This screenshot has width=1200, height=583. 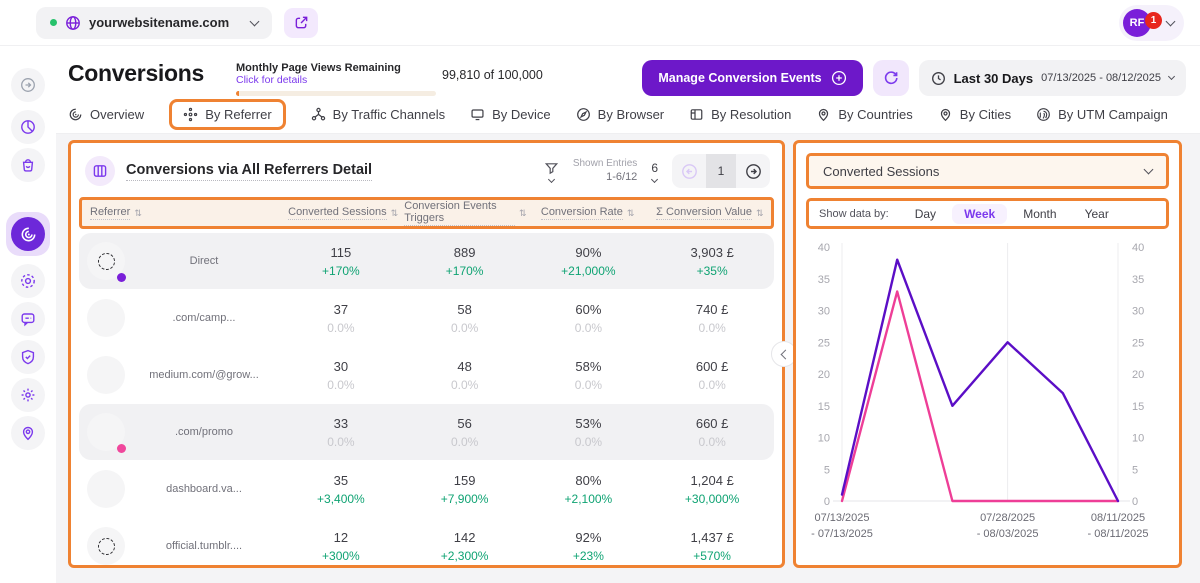 I want to click on tab-by-browser: By Browser, so click(x=620, y=114).